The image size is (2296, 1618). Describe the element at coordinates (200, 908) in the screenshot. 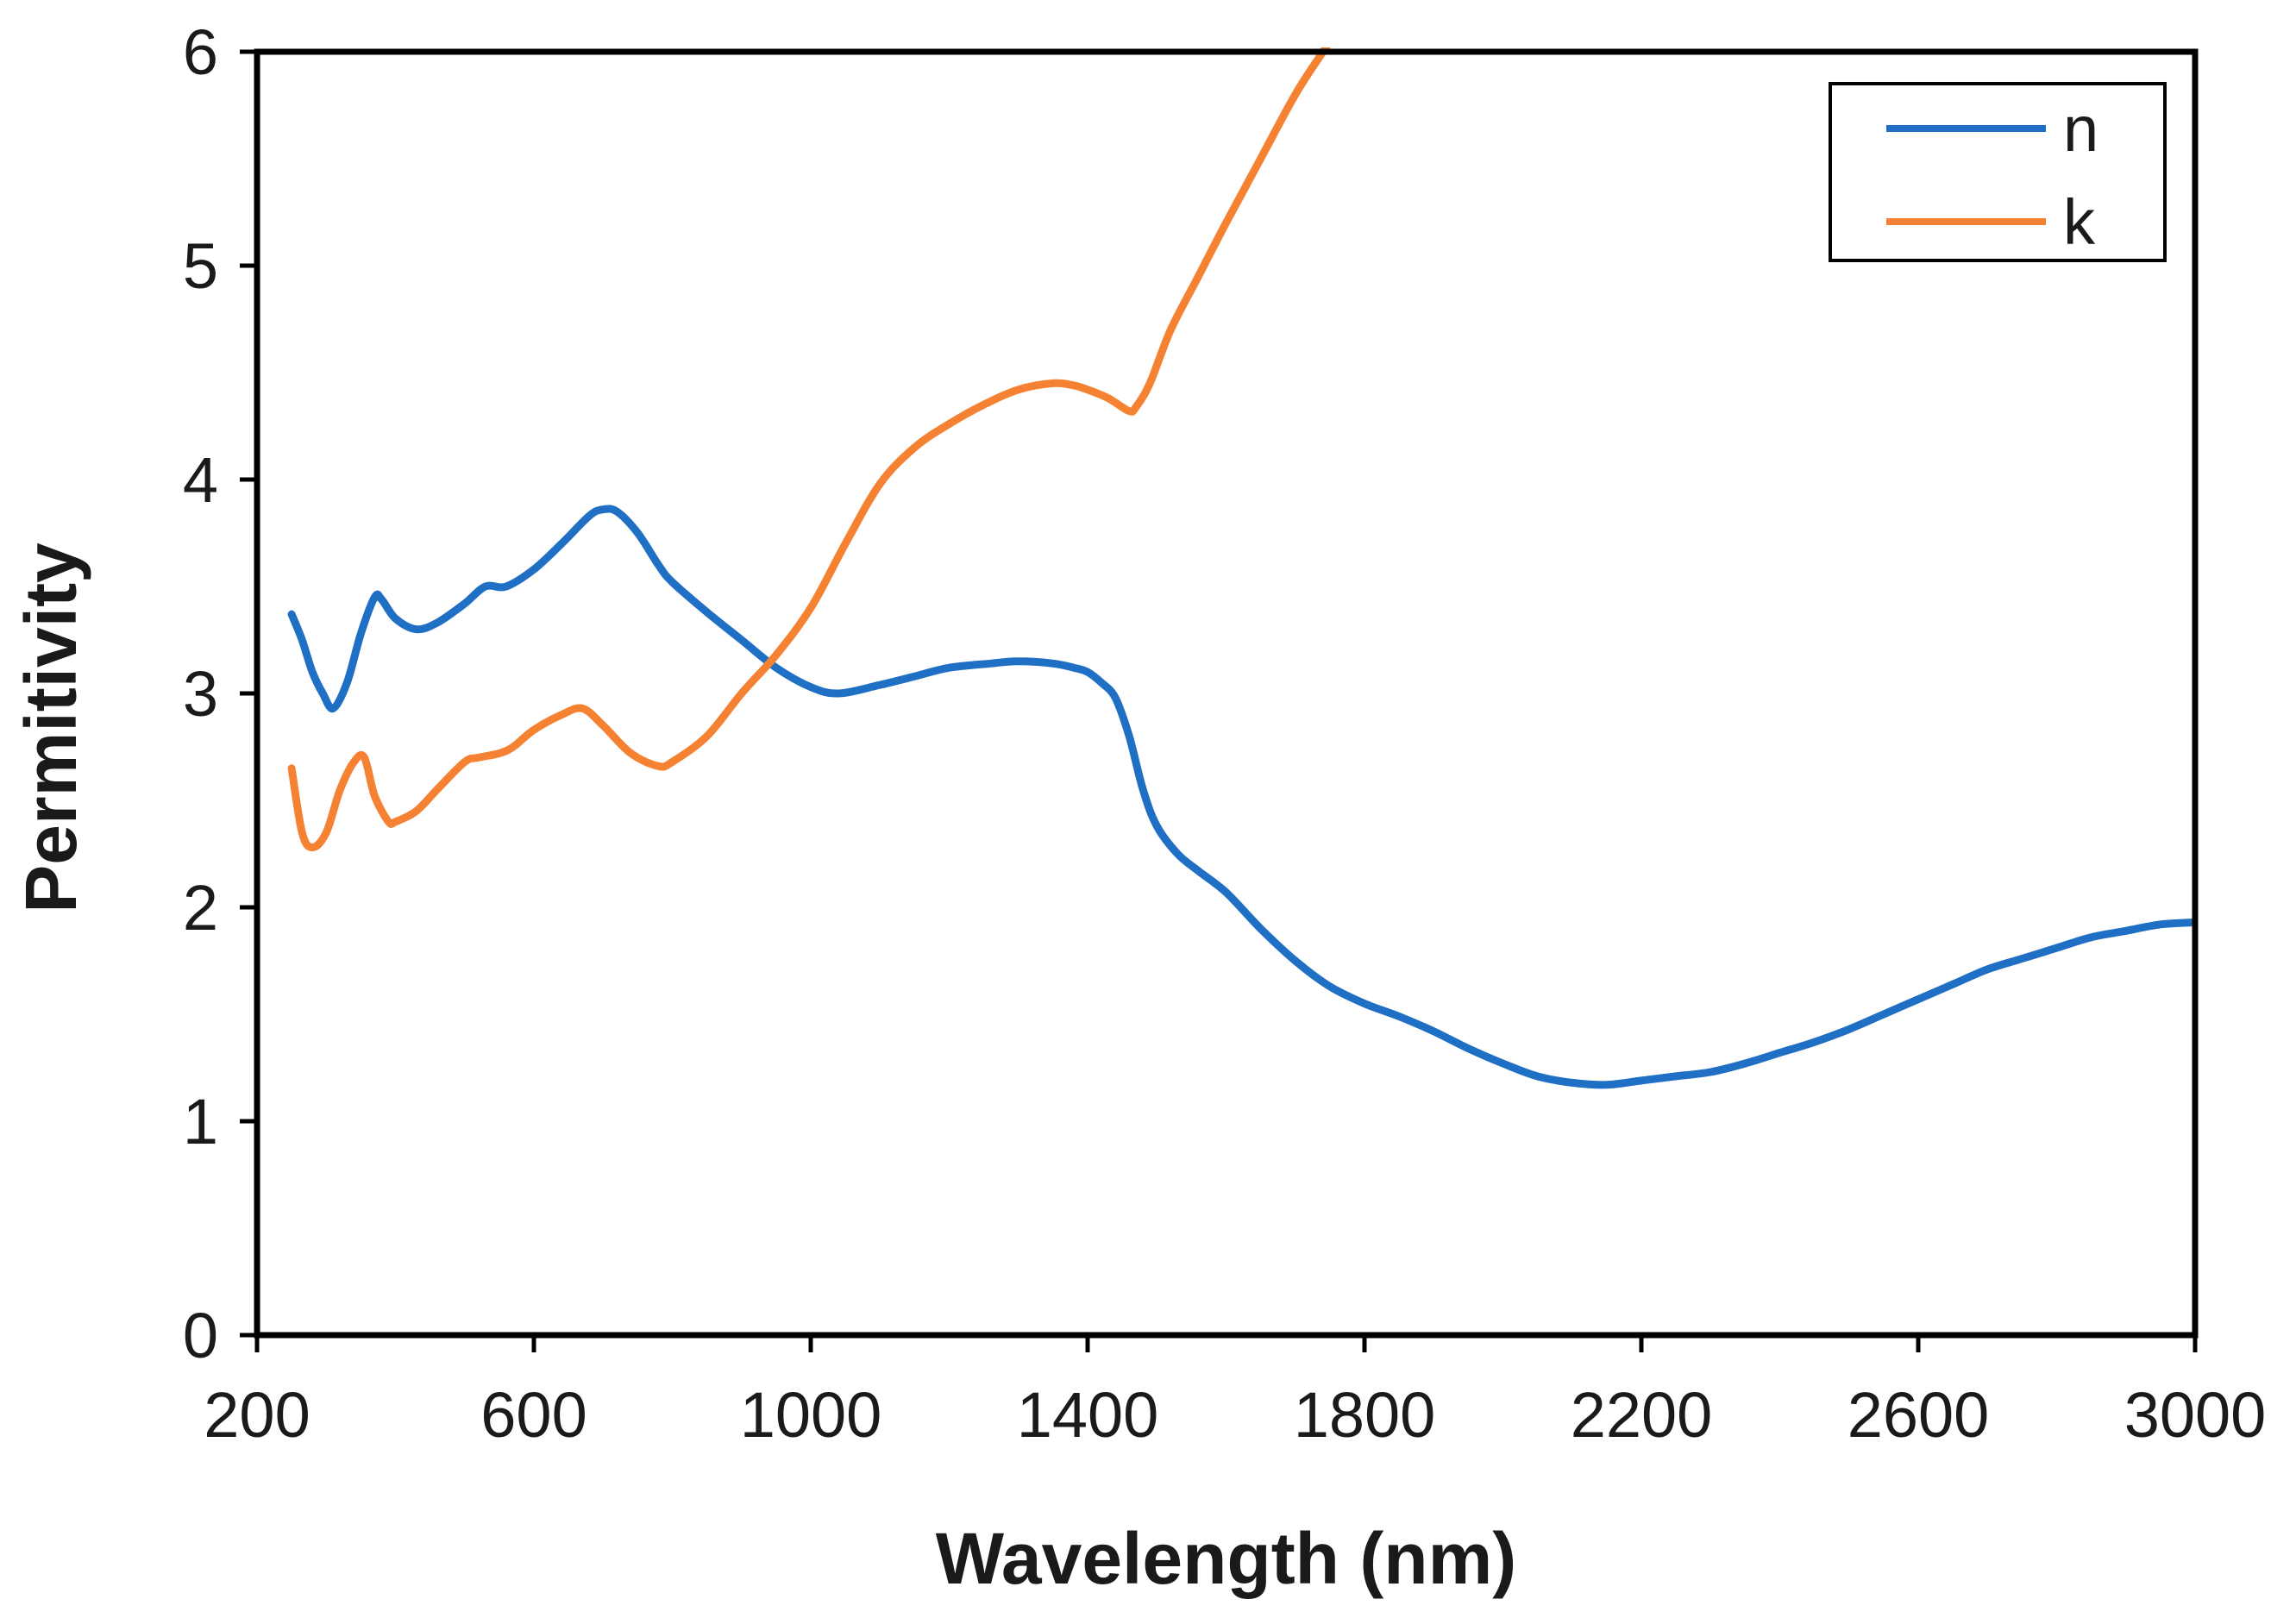

I see `y-tick-label: 2` at that location.